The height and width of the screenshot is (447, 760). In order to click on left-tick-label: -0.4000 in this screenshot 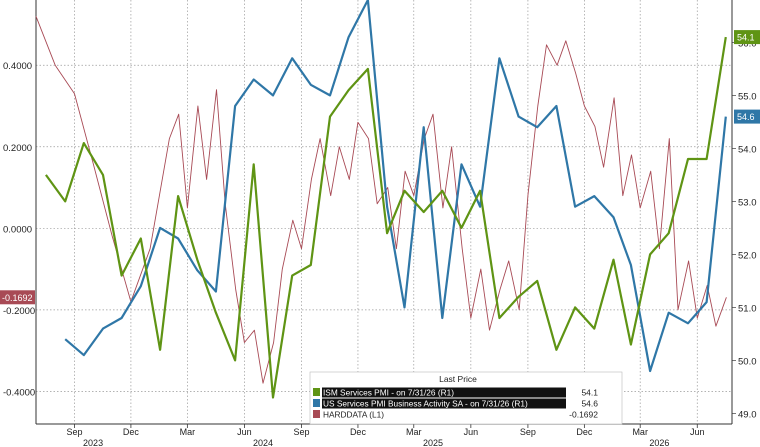, I will do `click(19, 392)`.